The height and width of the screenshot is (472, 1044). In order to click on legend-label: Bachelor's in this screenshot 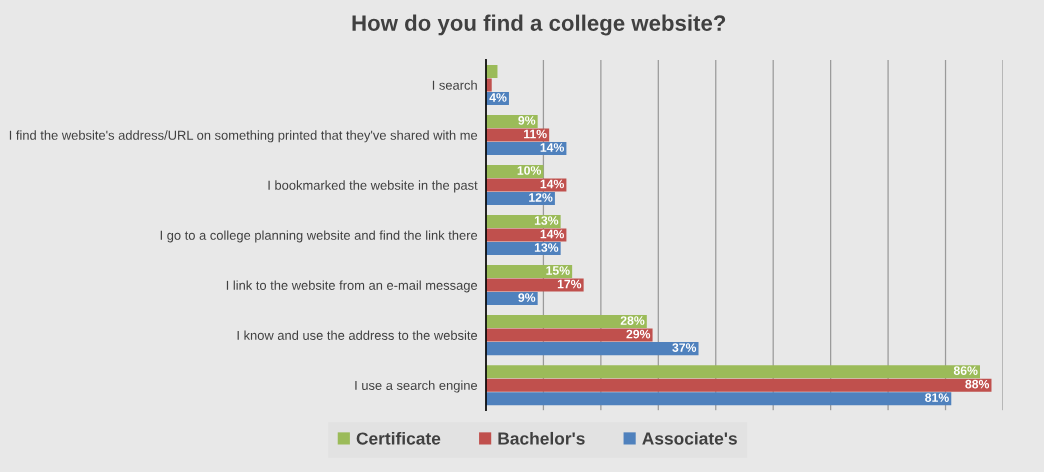, I will do `click(541, 438)`.